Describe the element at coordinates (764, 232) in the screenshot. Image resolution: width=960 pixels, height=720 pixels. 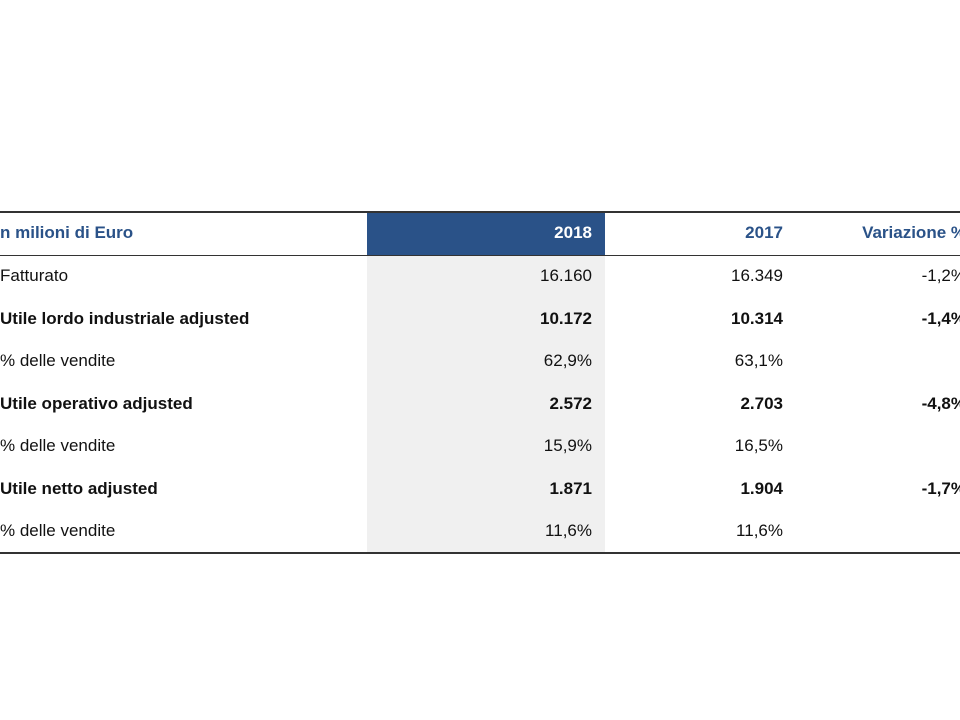
I see `column-header: 2017` at that location.